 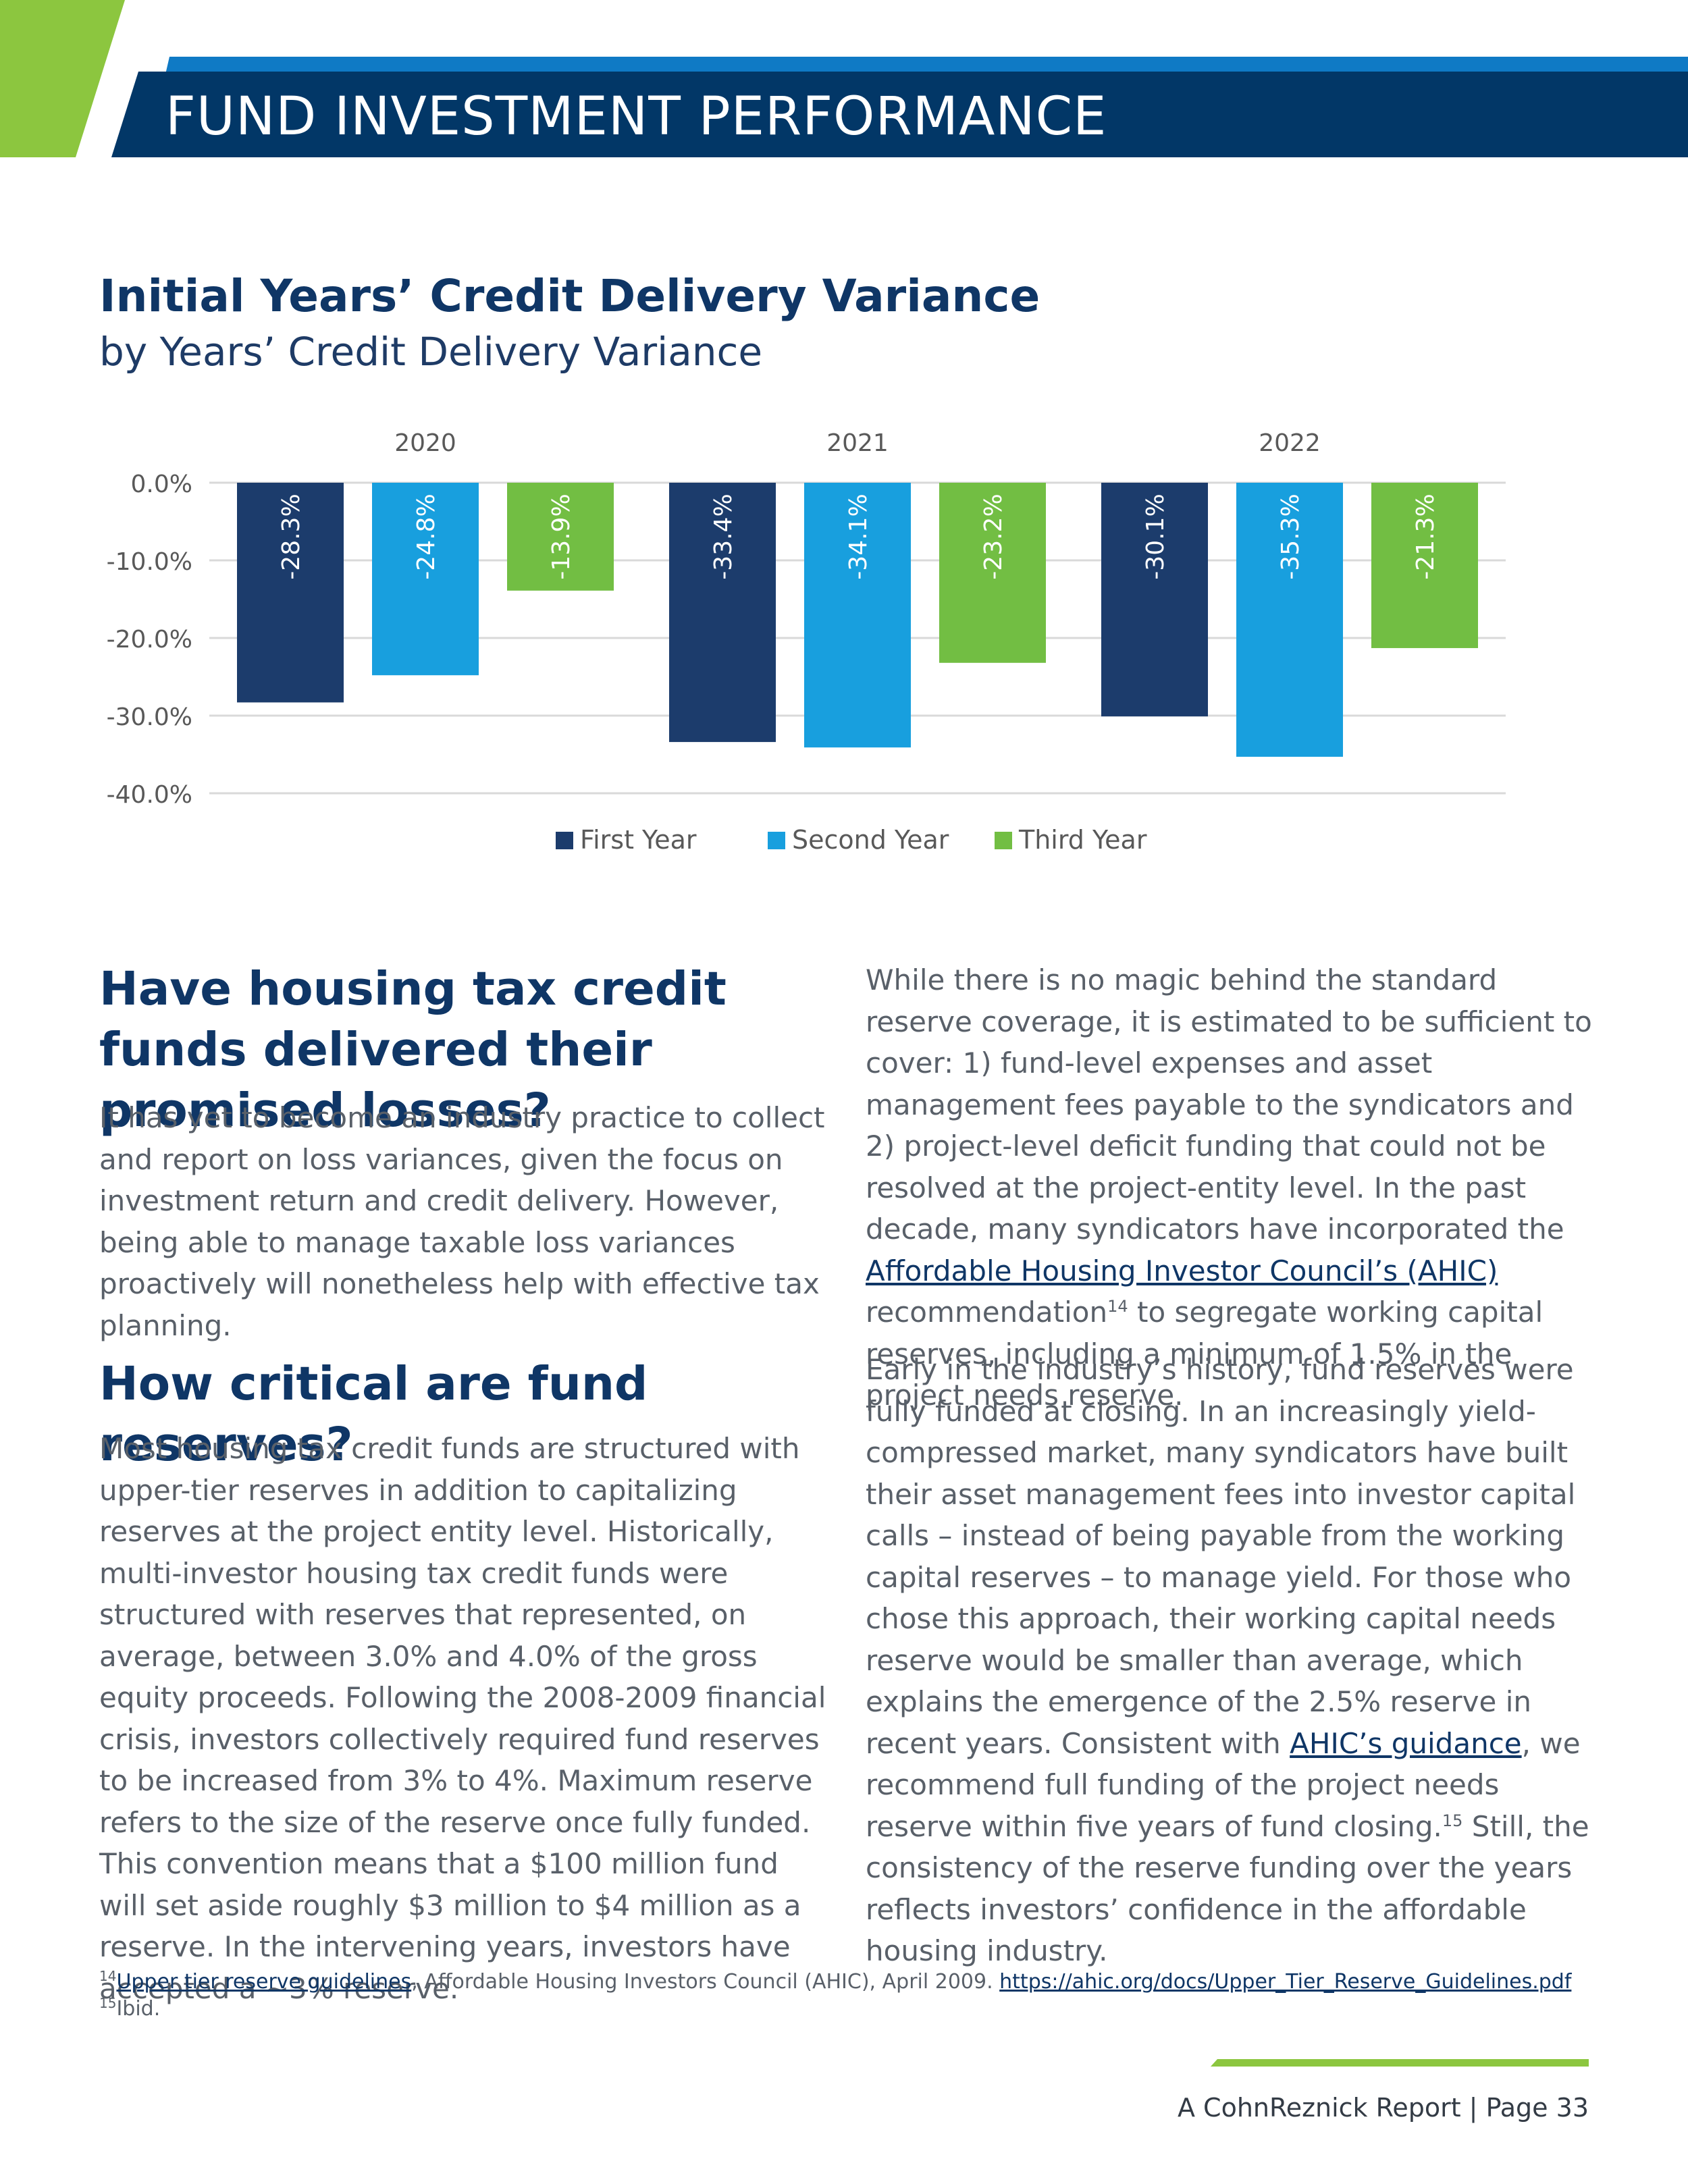 I want to click on footer-rule, so click(x=1400, y=2063).